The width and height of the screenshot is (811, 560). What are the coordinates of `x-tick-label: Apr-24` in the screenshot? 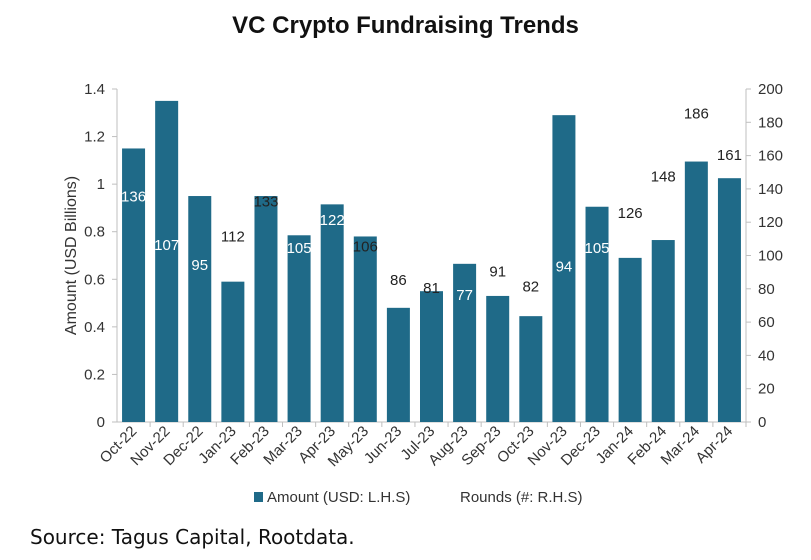 It's located at (714, 445).